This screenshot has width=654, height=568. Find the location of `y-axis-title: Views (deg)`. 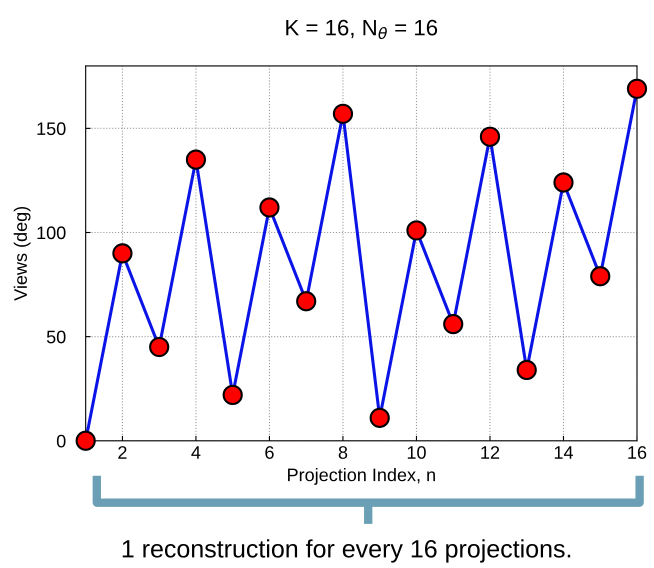

y-axis-title: Views (deg) is located at coordinates (22, 253).